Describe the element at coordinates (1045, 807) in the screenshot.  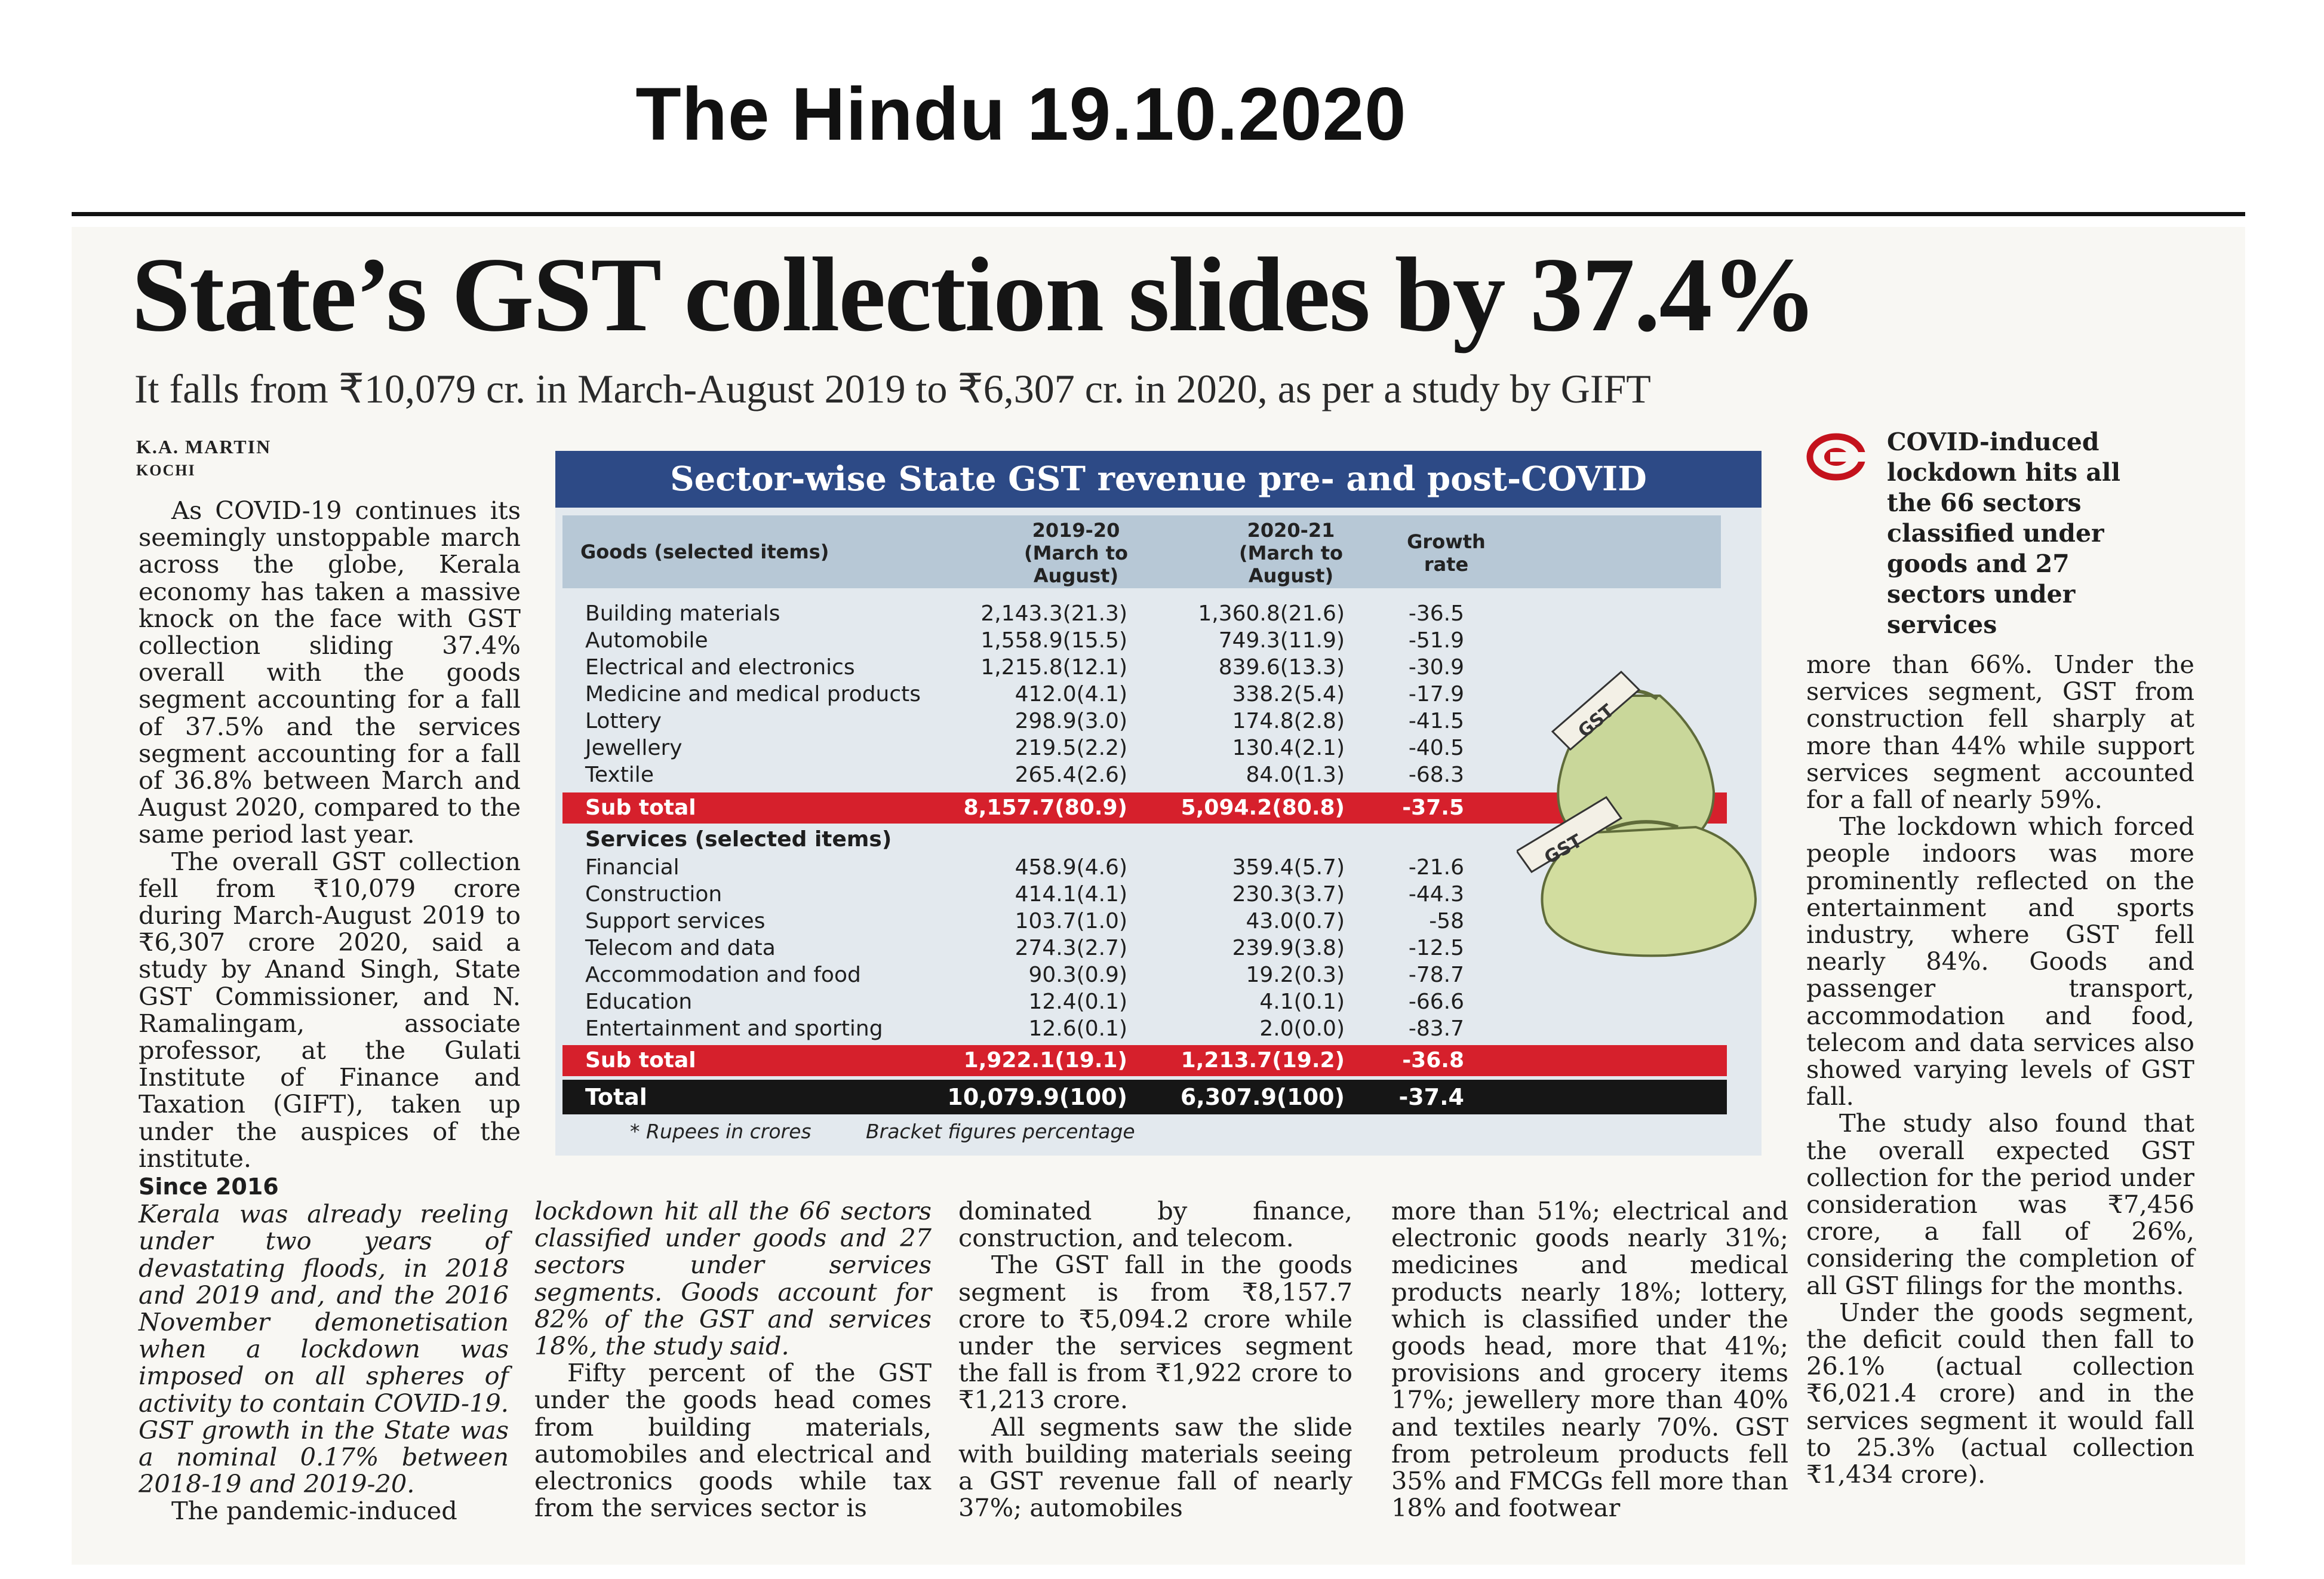
I see `cell-2019: 8,157.7(80.9)` at that location.